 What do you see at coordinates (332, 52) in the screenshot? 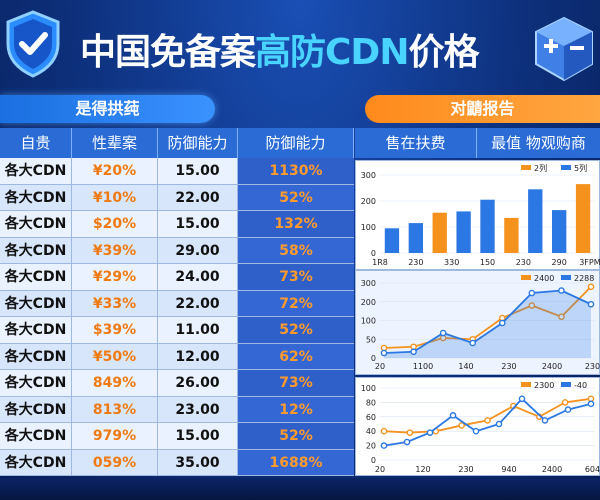
I see `title-part2: 高防CDN` at bounding box center [332, 52].